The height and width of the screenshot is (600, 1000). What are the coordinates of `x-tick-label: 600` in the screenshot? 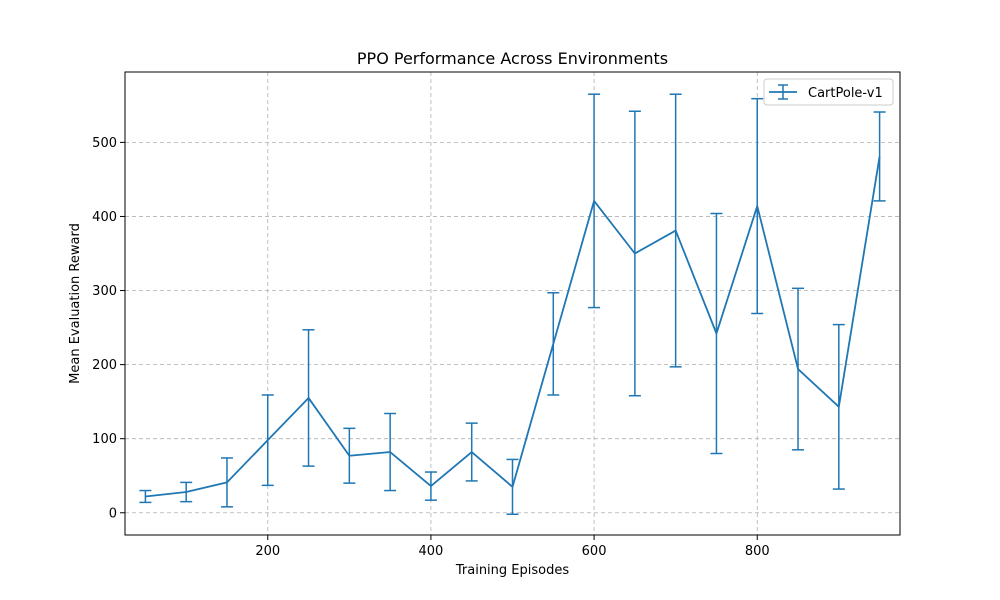 It's located at (594, 551).